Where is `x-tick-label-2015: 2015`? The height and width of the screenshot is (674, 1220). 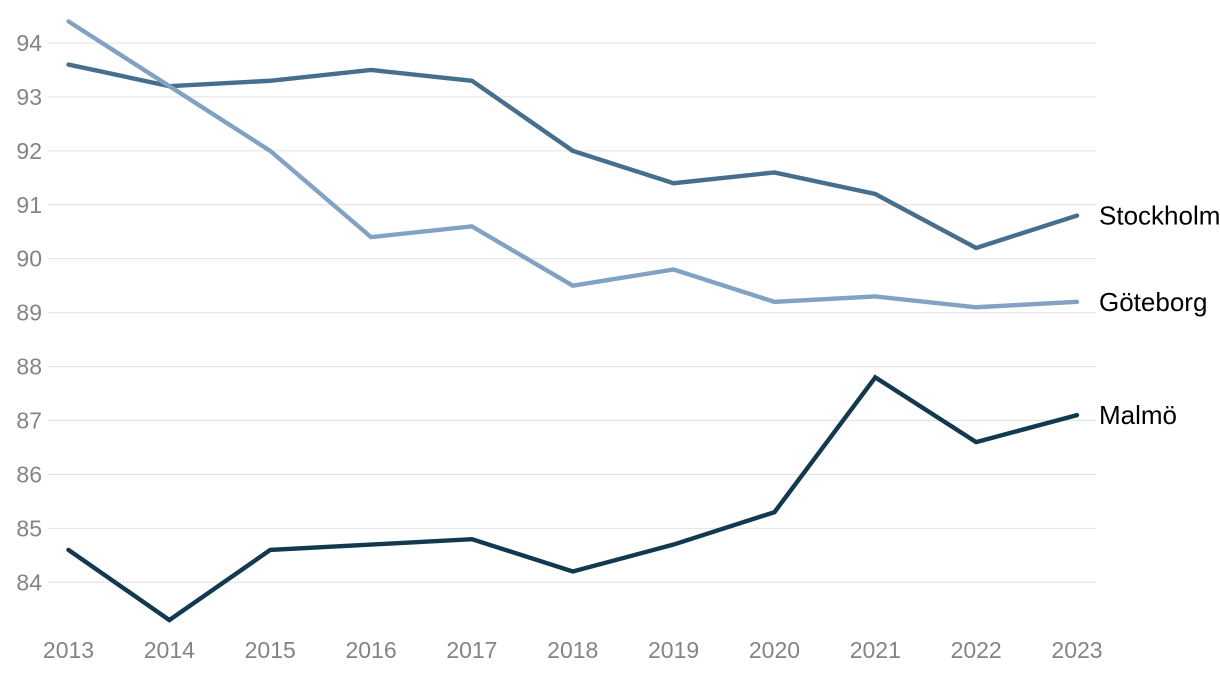
x-tick-label-2015: 2015 is located at coordinates (270, 650).